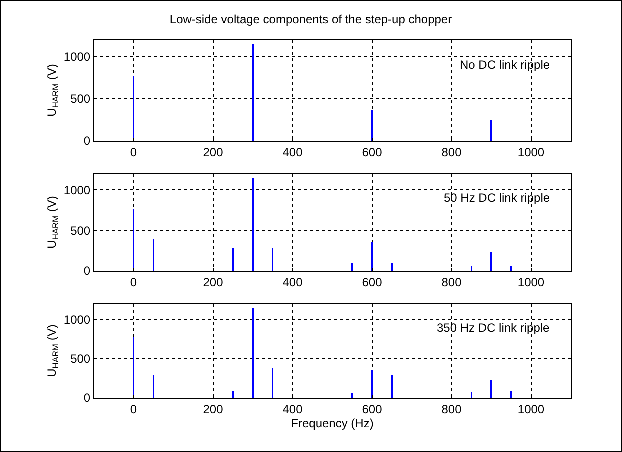 This screenshot has height=452, width=622. I want to click on chart-title: Low-side voltage components of the step-up chopper, so click(311, 19).